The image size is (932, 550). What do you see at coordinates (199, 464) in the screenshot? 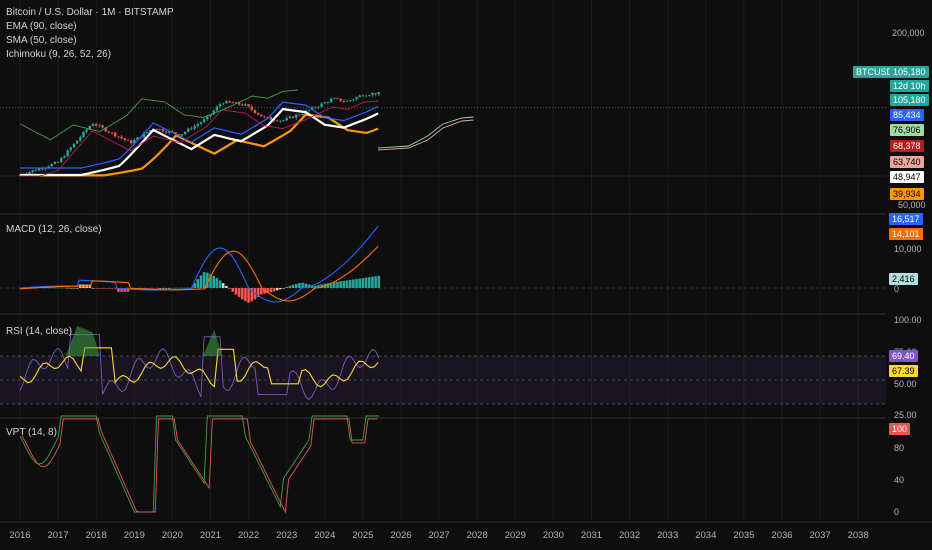
I see `vpt-line` at bounding box center [199, 464].